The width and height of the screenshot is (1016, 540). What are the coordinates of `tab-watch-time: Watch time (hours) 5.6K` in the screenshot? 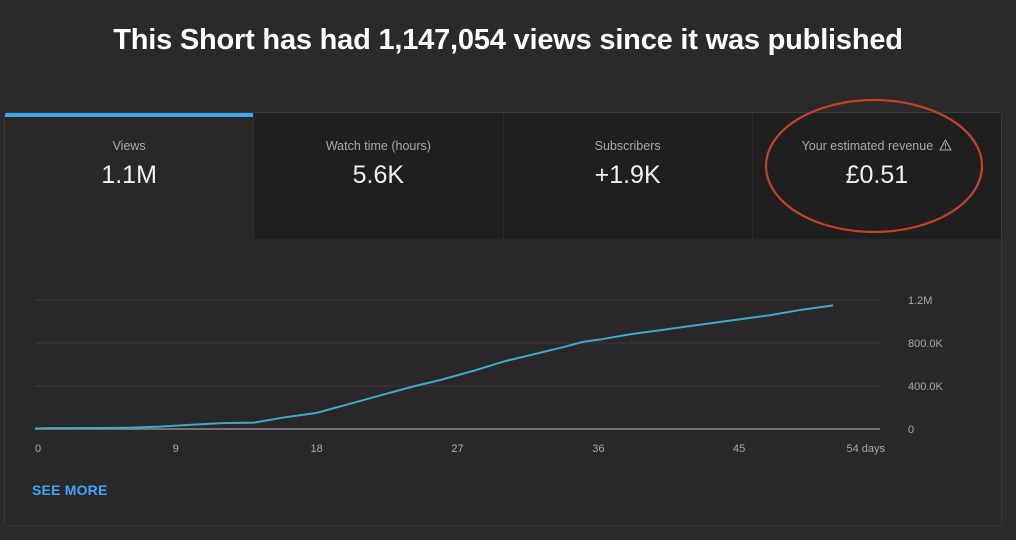 It's located at (379, 176).